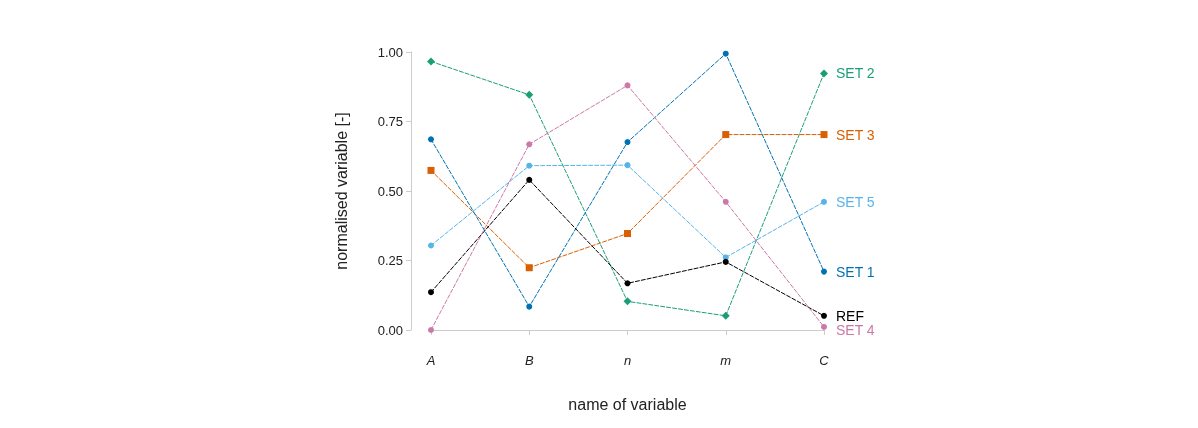  What do you see at coordinates (855, 73) in the screenshot?
I see `series-label: SET 2` at bounding box center [855, 73].